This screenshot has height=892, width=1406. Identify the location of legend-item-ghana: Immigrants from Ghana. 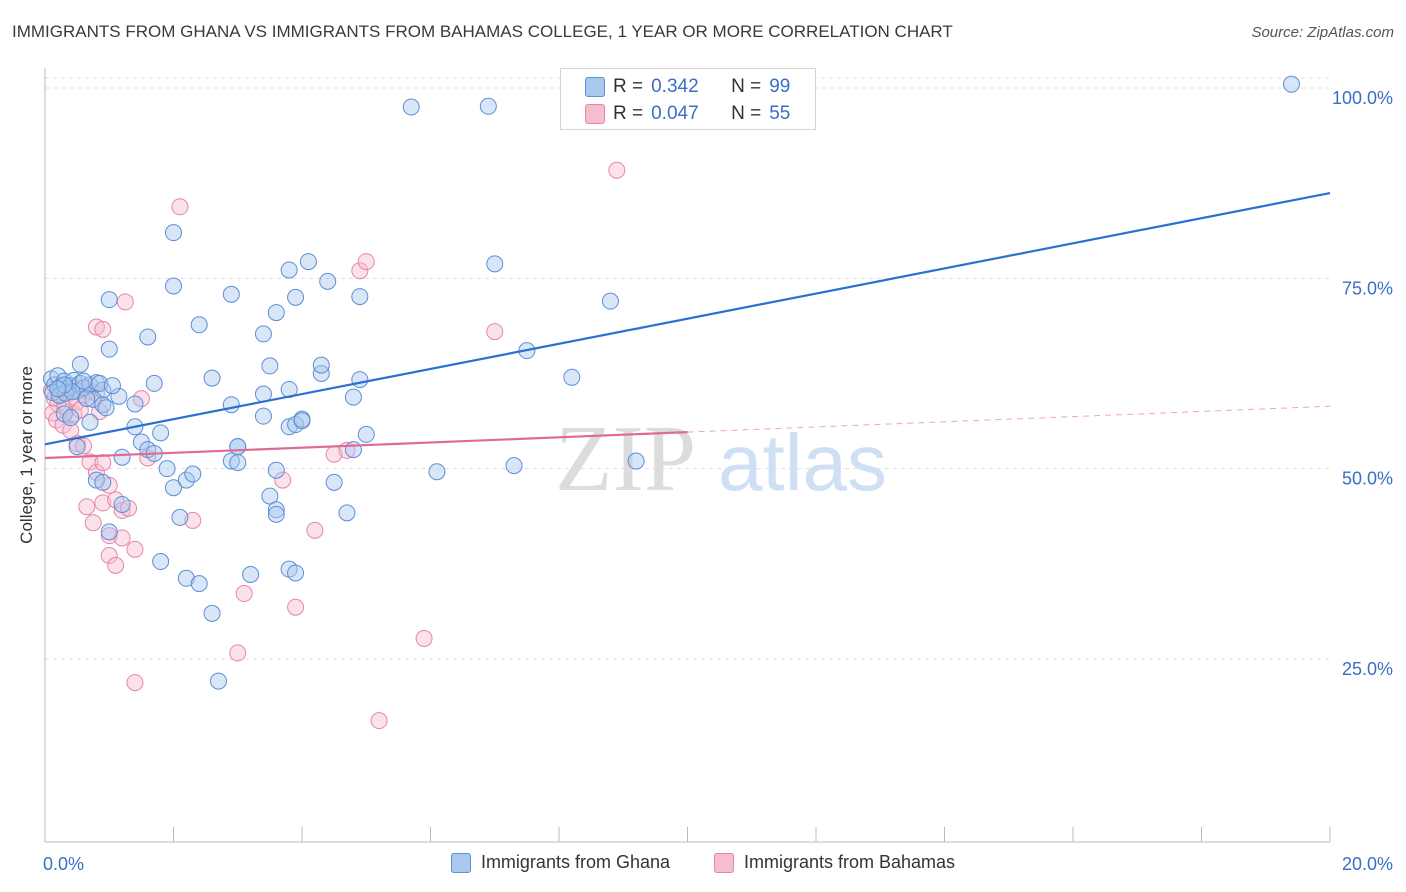
(560, 862).